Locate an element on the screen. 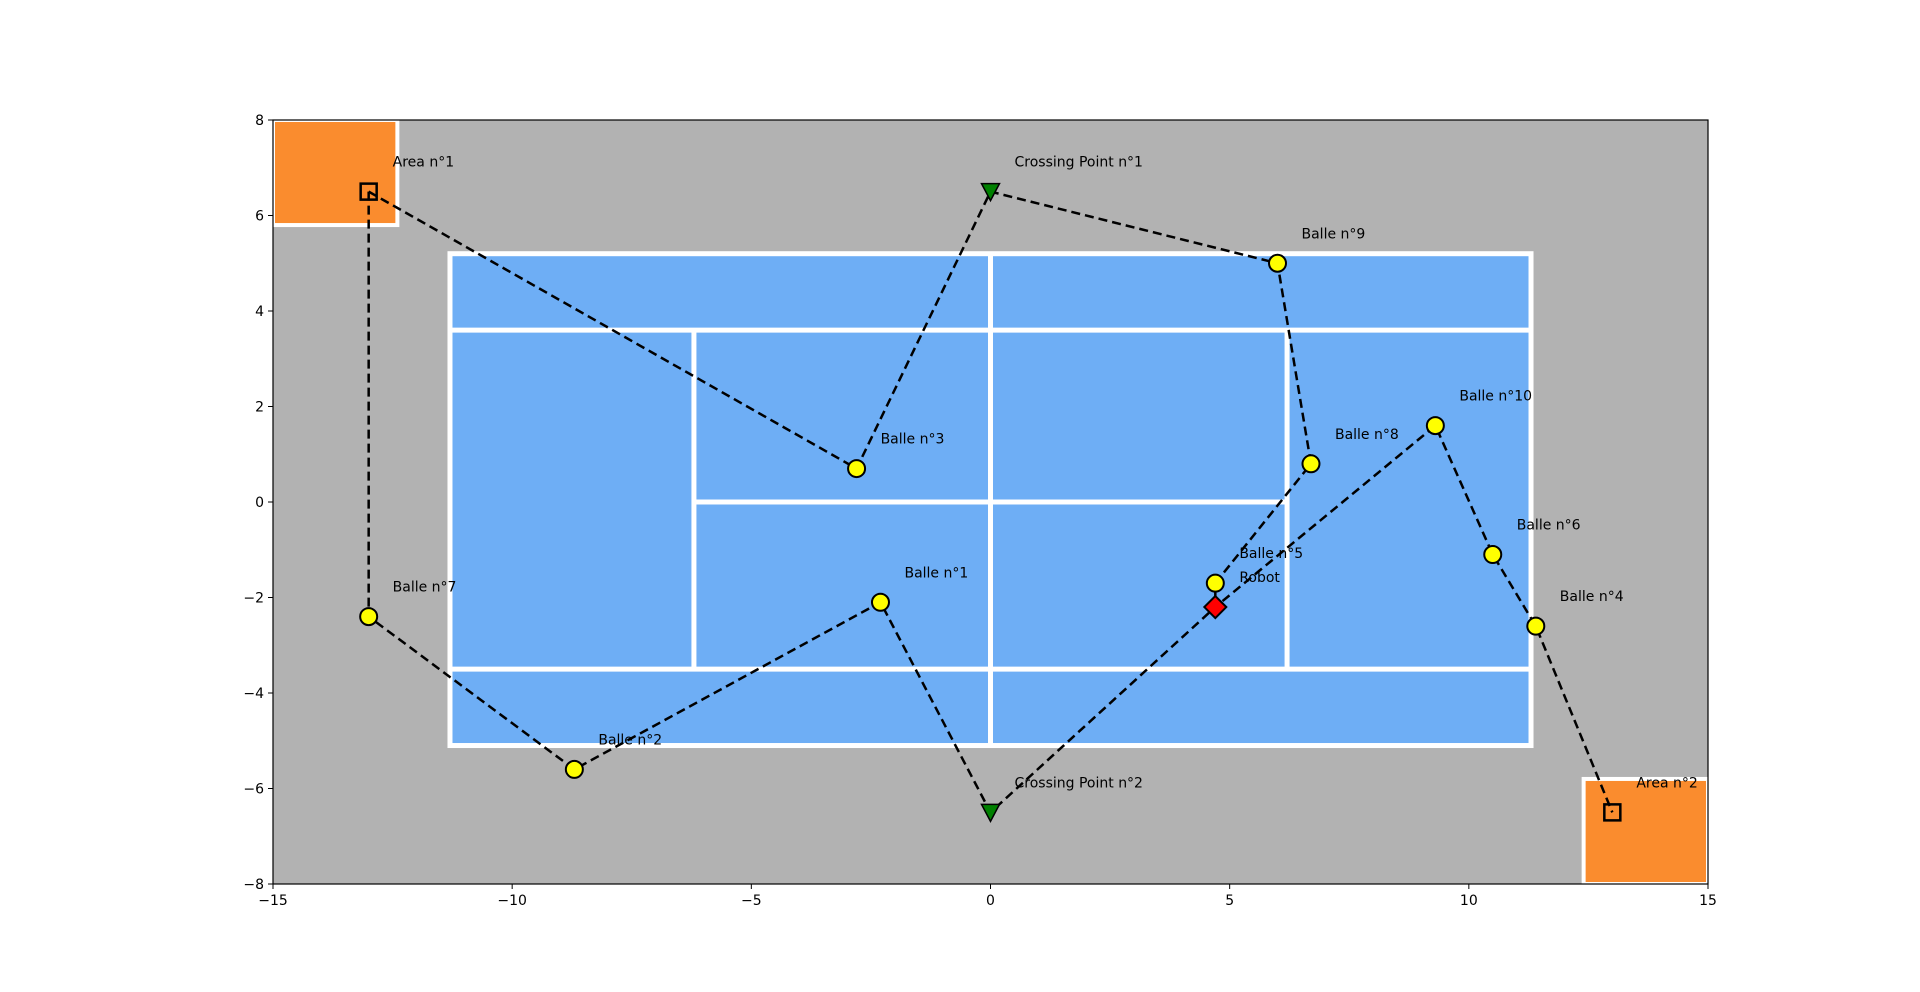  ball-label-4: Balle n°4 is located at coordinates (1592, 597).